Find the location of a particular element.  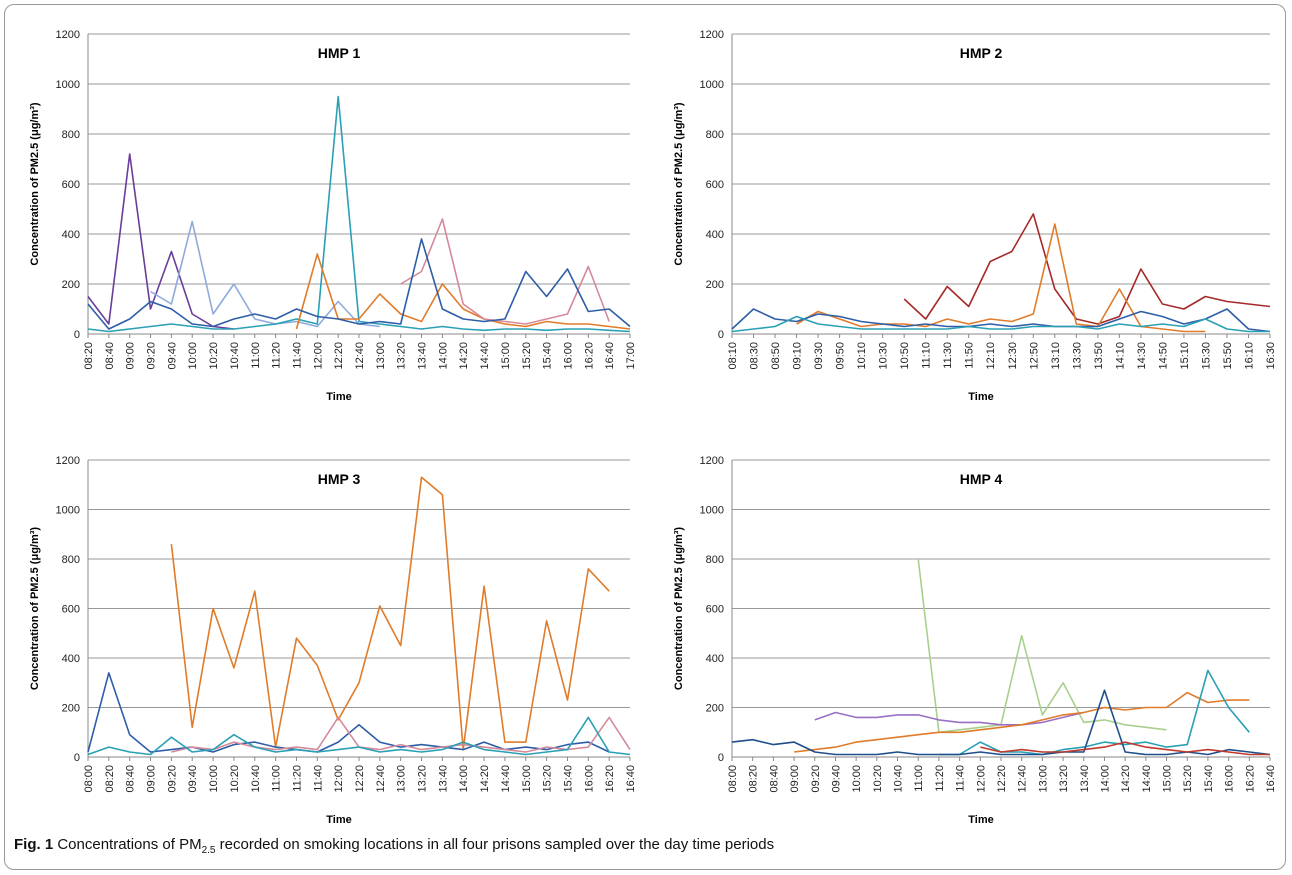

x-tick-label: 08:30 is located at coordinates (755, 356).